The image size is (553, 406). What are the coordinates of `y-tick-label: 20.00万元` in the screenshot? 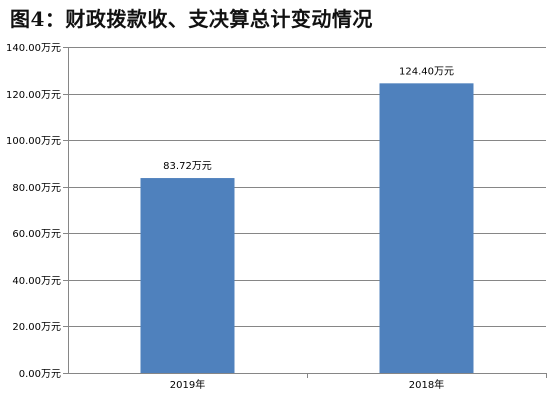 It's located at (36, 327).